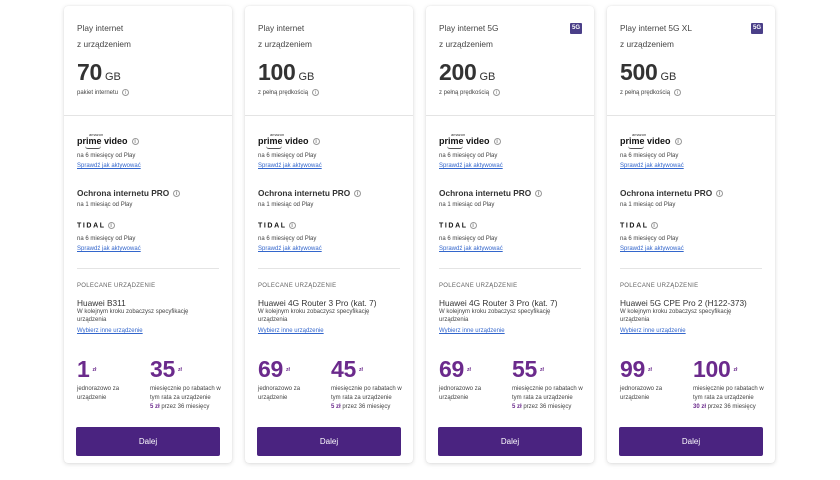  What do you see at coordinates (285, 36) in the screenshot?
I see `plan-title: Play internet z urządzeniem` at bounding box center [285, 36].